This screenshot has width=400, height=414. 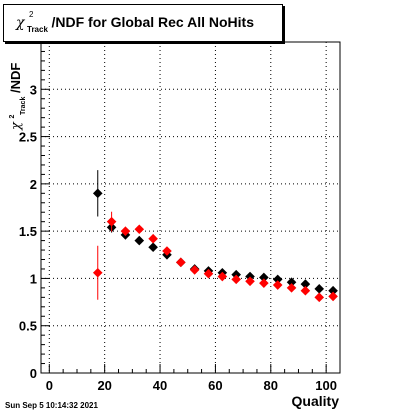 What do you see at coordinates (23, 106) in the screenshot?
I see `y-axis-label-subscript: Track` at bounding box center [23, 106].